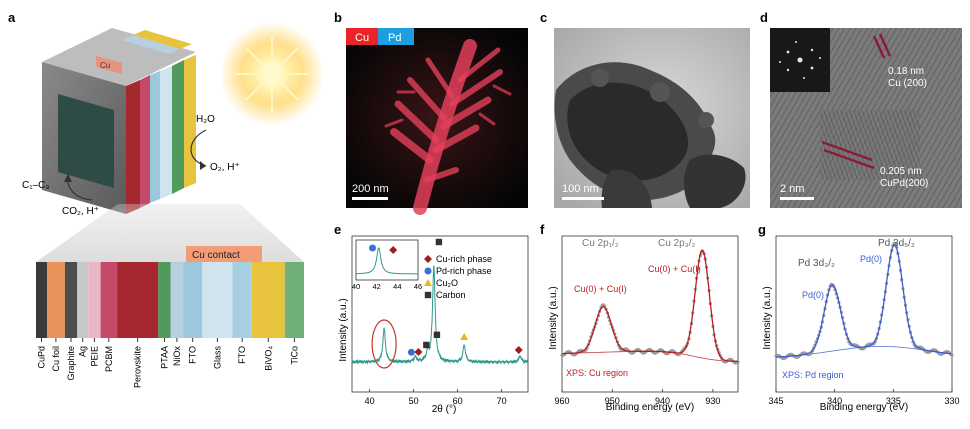 This screenshot has height=429, width=970. What do you see at coordinates (583, 198) in the screenshot?
I see `scale-bar-c` at bounding box center [583, 198].